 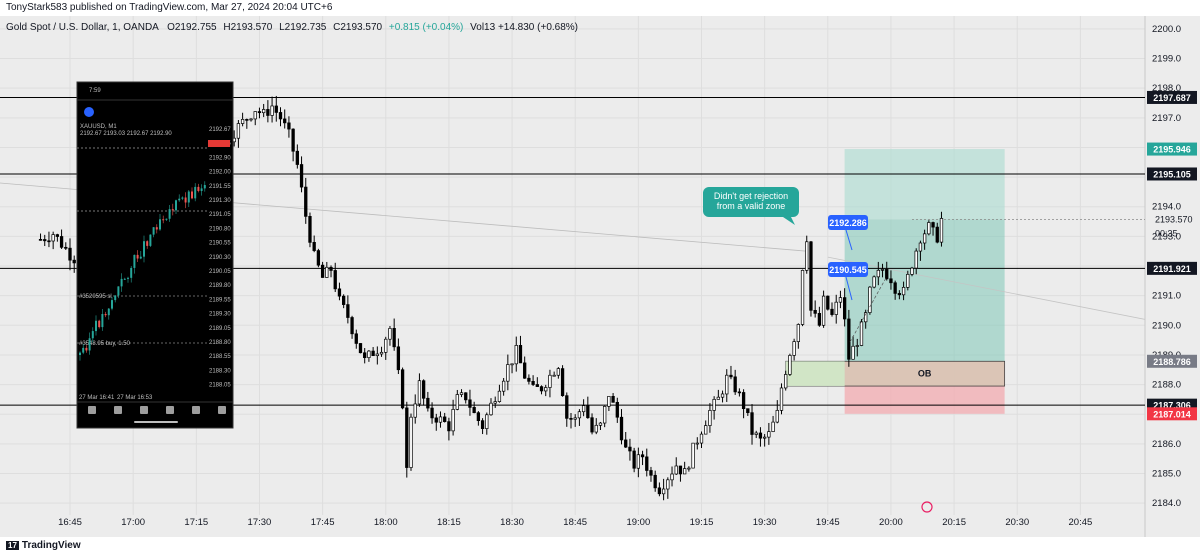 What do you see at coordinates (220, 386) in the screenshot?
I see `phone-price-label: 2188.05` at bounding box center [220, 386].